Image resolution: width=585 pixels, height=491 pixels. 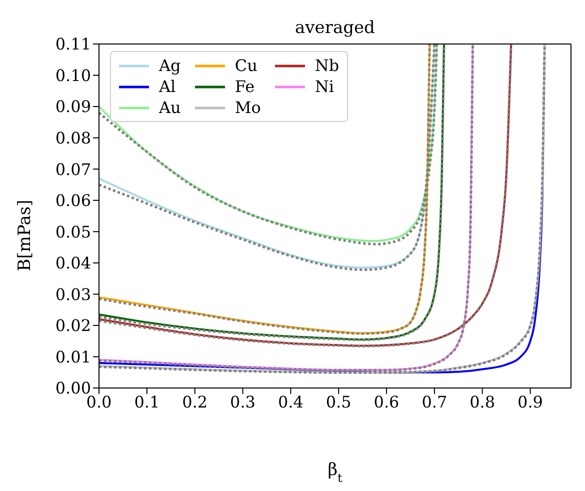 What do you see at coordinates (73, 263) in the screenshot?
I see `y-tick-label: 0.04` at bounding box center [73, 263].